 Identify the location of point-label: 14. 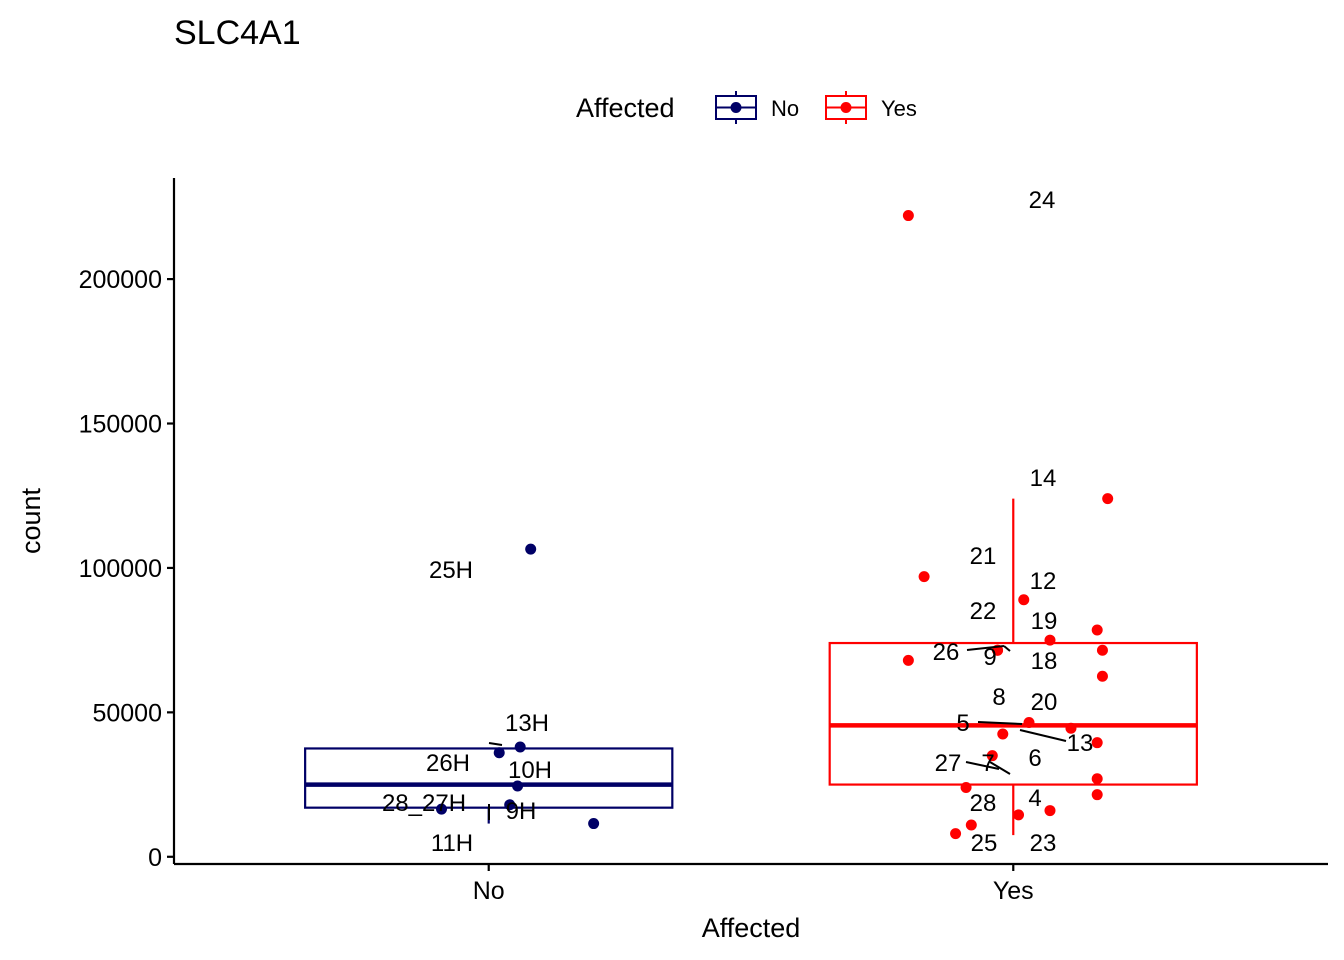
(1043, 478).